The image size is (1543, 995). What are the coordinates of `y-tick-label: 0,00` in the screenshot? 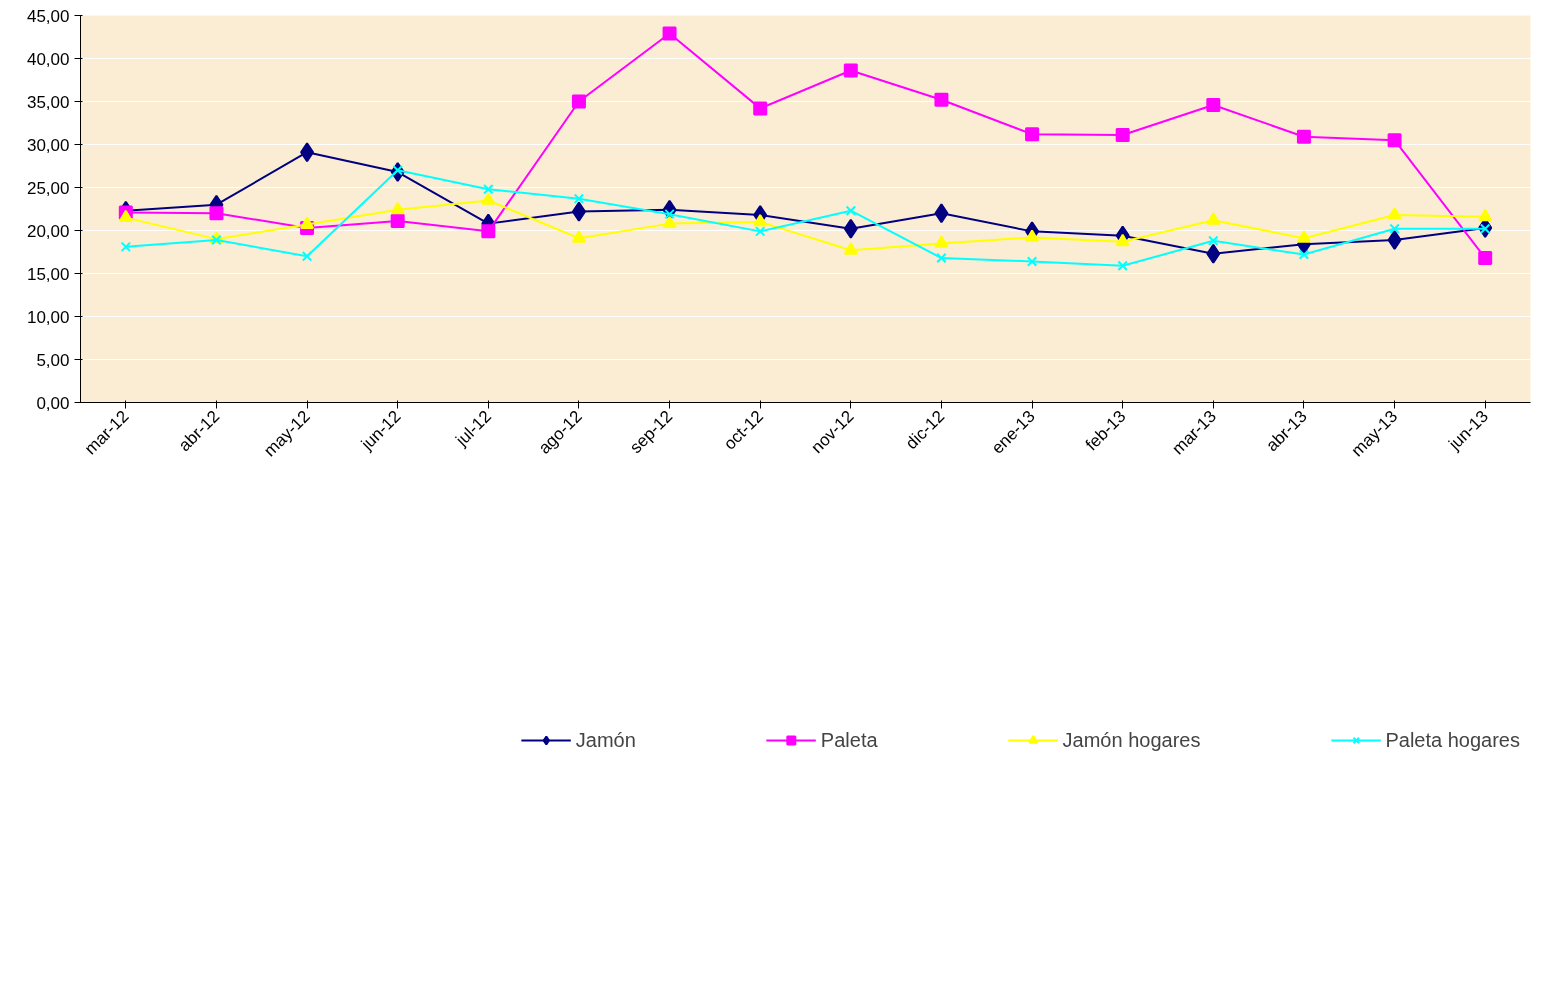 It's located at (53, 403).